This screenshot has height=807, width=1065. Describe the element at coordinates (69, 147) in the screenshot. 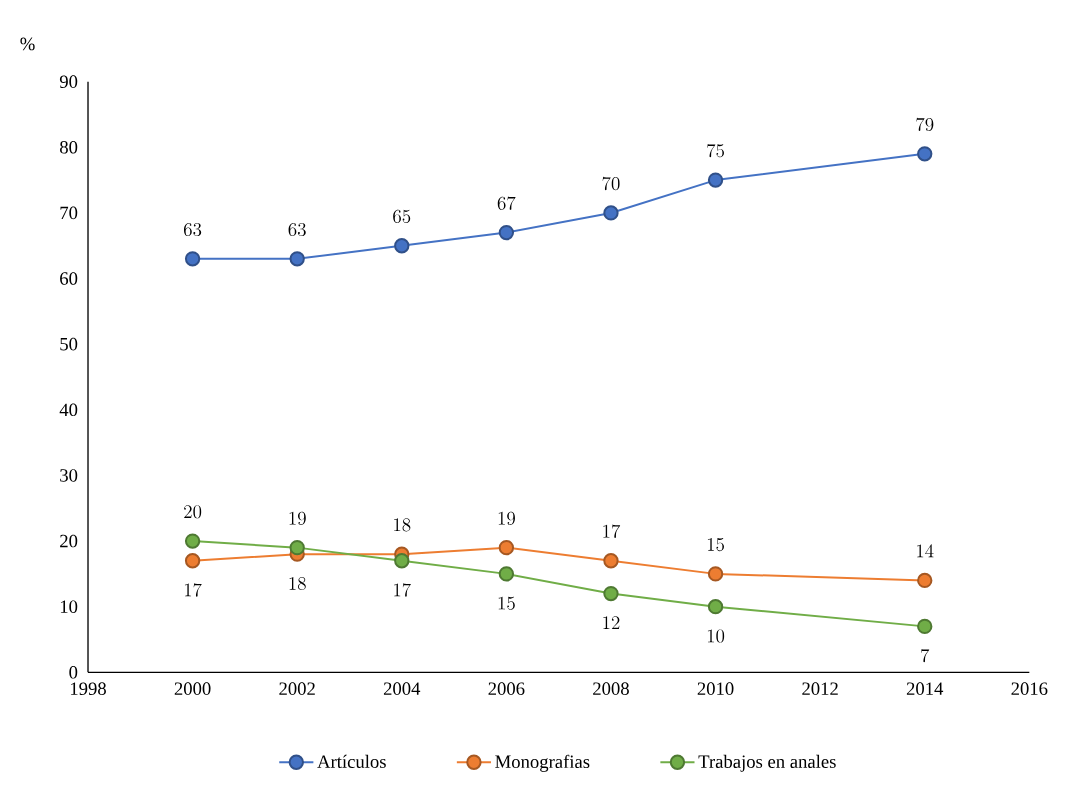

I see `y-tick-label: 80` at that location.